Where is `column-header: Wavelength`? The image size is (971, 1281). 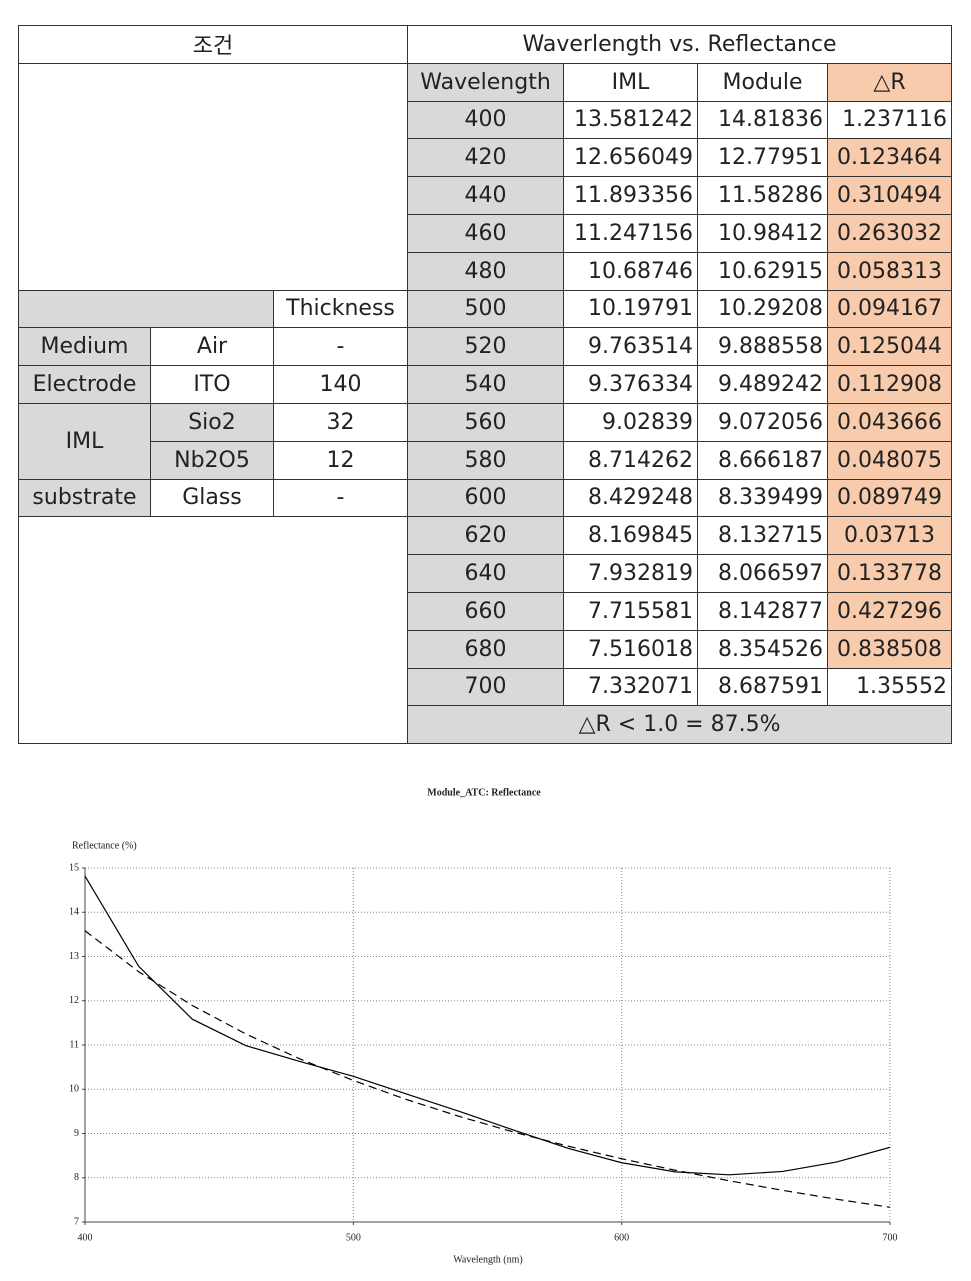 column-header: Wavelength is located at coordinates (486, 82).